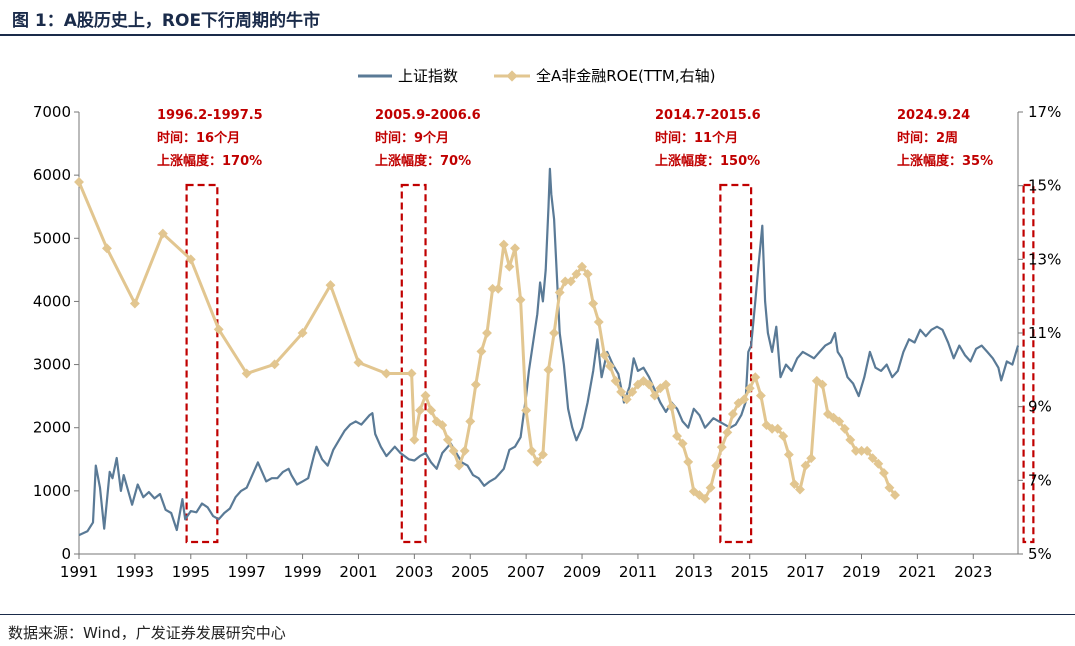  I want to click on legend-index-label: 上证指数, so click(428, 76).